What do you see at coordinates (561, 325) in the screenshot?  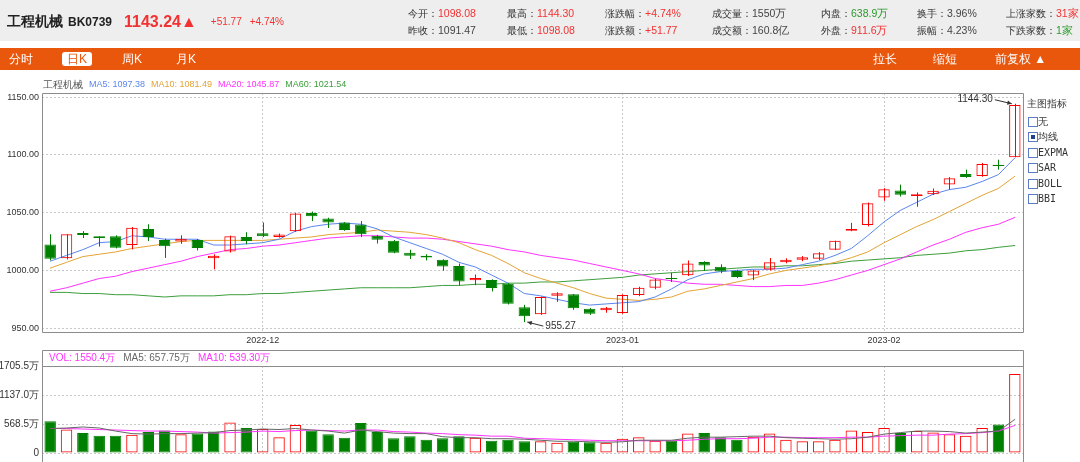 I see `annotation: 955.27` at bounding box center [561, 325].